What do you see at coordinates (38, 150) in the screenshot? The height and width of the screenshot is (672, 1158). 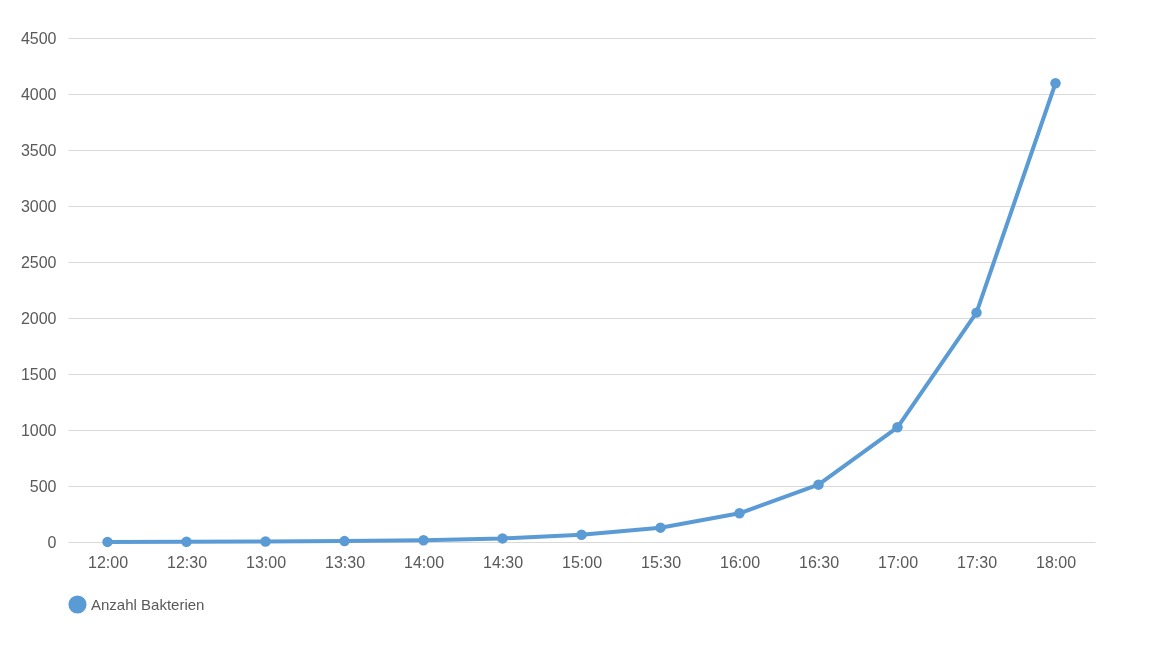 I see `y-tick-label: 3500` at bounding box center [38, 150].